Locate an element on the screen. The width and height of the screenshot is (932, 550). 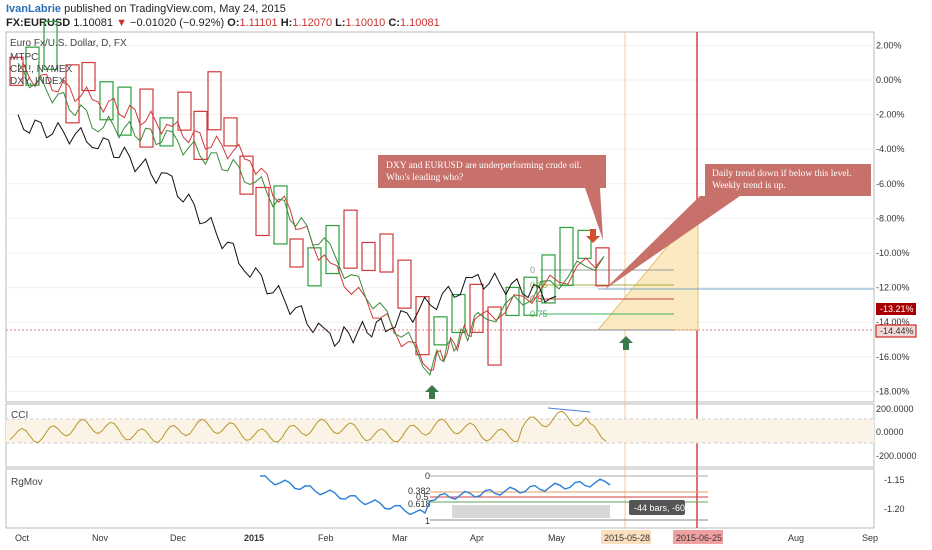
right-axis-tick: -16.00% is located at coordinates (893, 357).